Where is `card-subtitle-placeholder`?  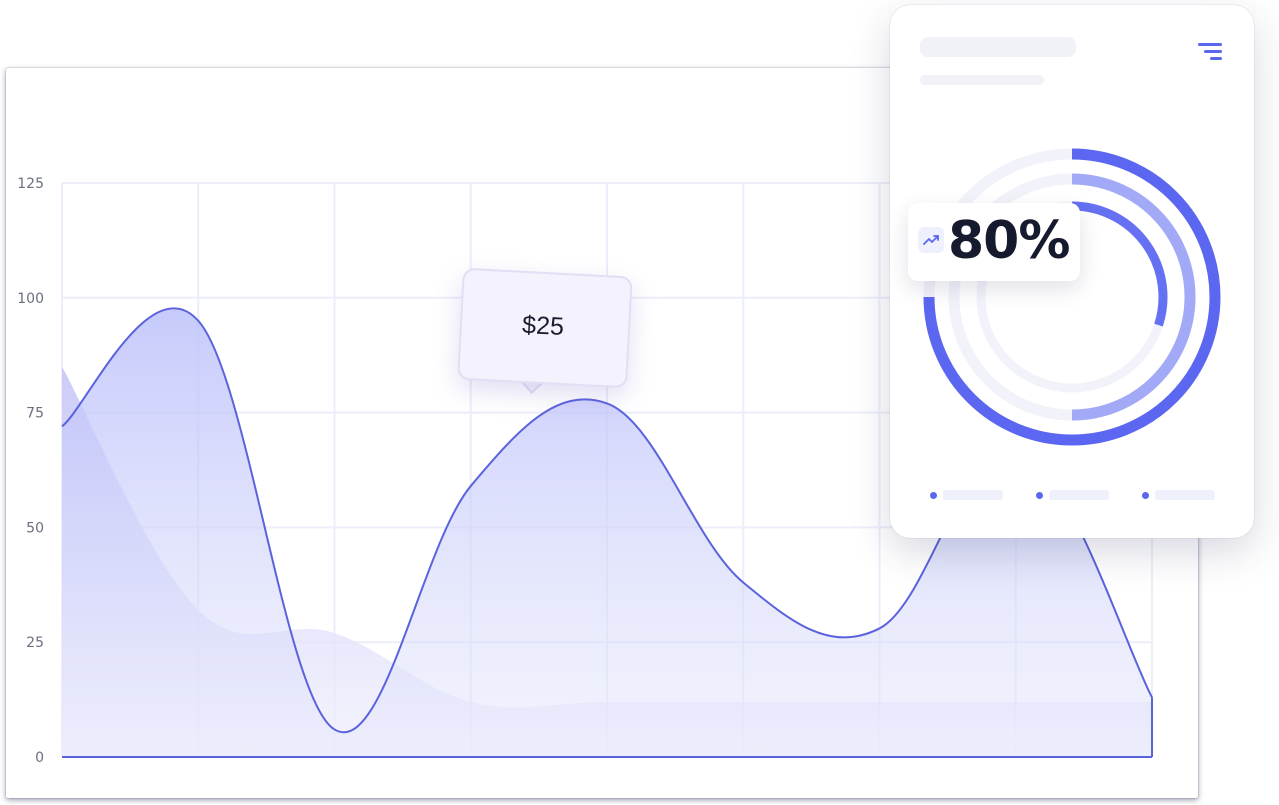
card-subtitle-placeholder is located at coordinates (982, 80).